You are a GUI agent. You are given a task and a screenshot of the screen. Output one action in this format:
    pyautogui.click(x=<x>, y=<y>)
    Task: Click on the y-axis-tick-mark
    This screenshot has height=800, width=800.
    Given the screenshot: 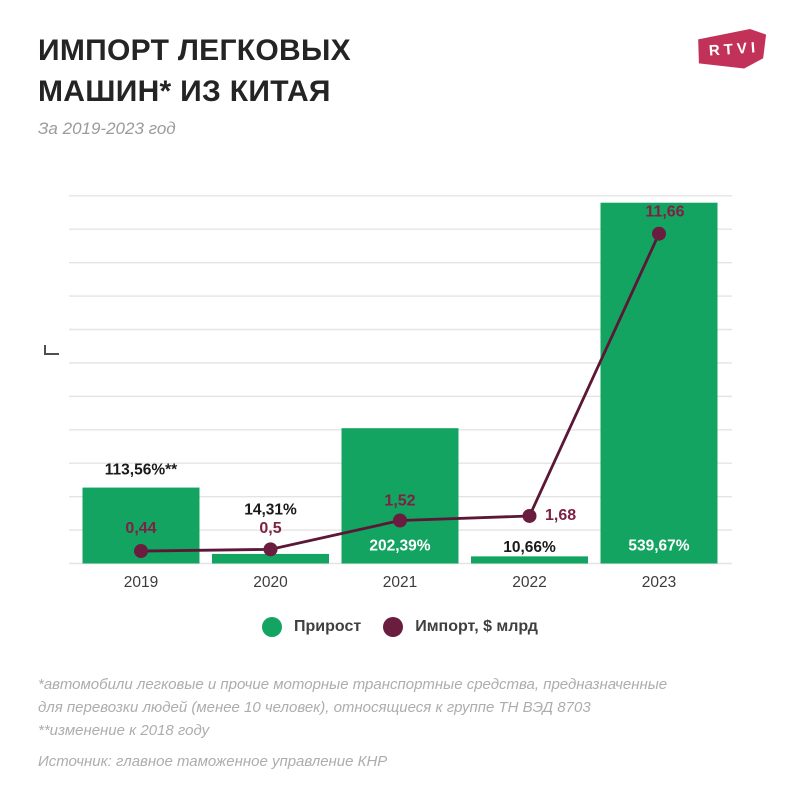 What is the action you would take?
    pyautogui.click(x=51, y=350)
    